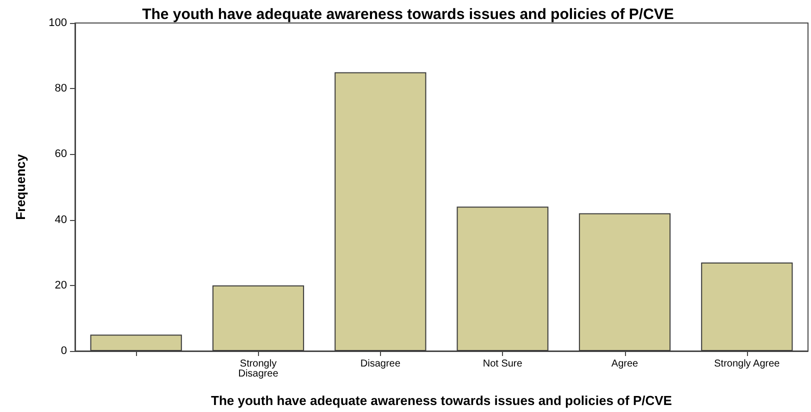 The height and width of the screenshot is (412, 811). I want to click on y-tick-label: 80, so click(60, 88).